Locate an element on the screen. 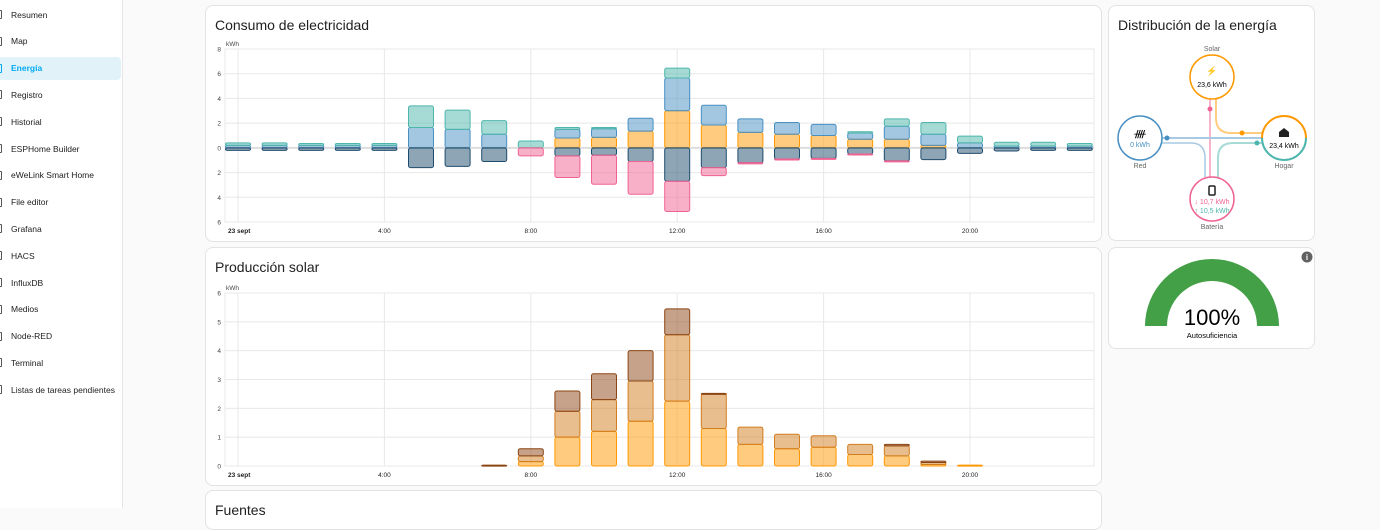 The image size is (1380, 530). sidebar-item-label: File editor is located at coordinates (30, 202).